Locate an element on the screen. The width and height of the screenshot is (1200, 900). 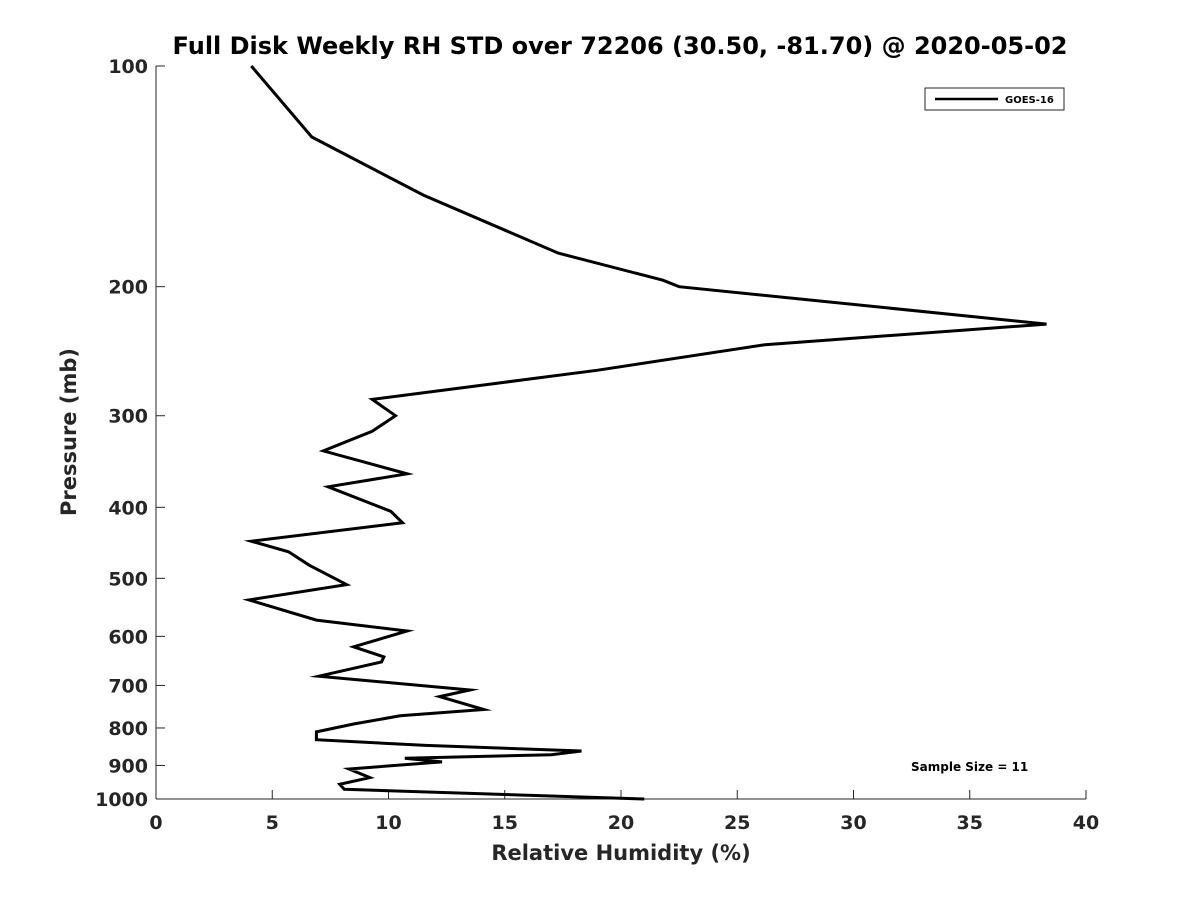
y-tick-label: 900 is located at coordinates (128, 766).